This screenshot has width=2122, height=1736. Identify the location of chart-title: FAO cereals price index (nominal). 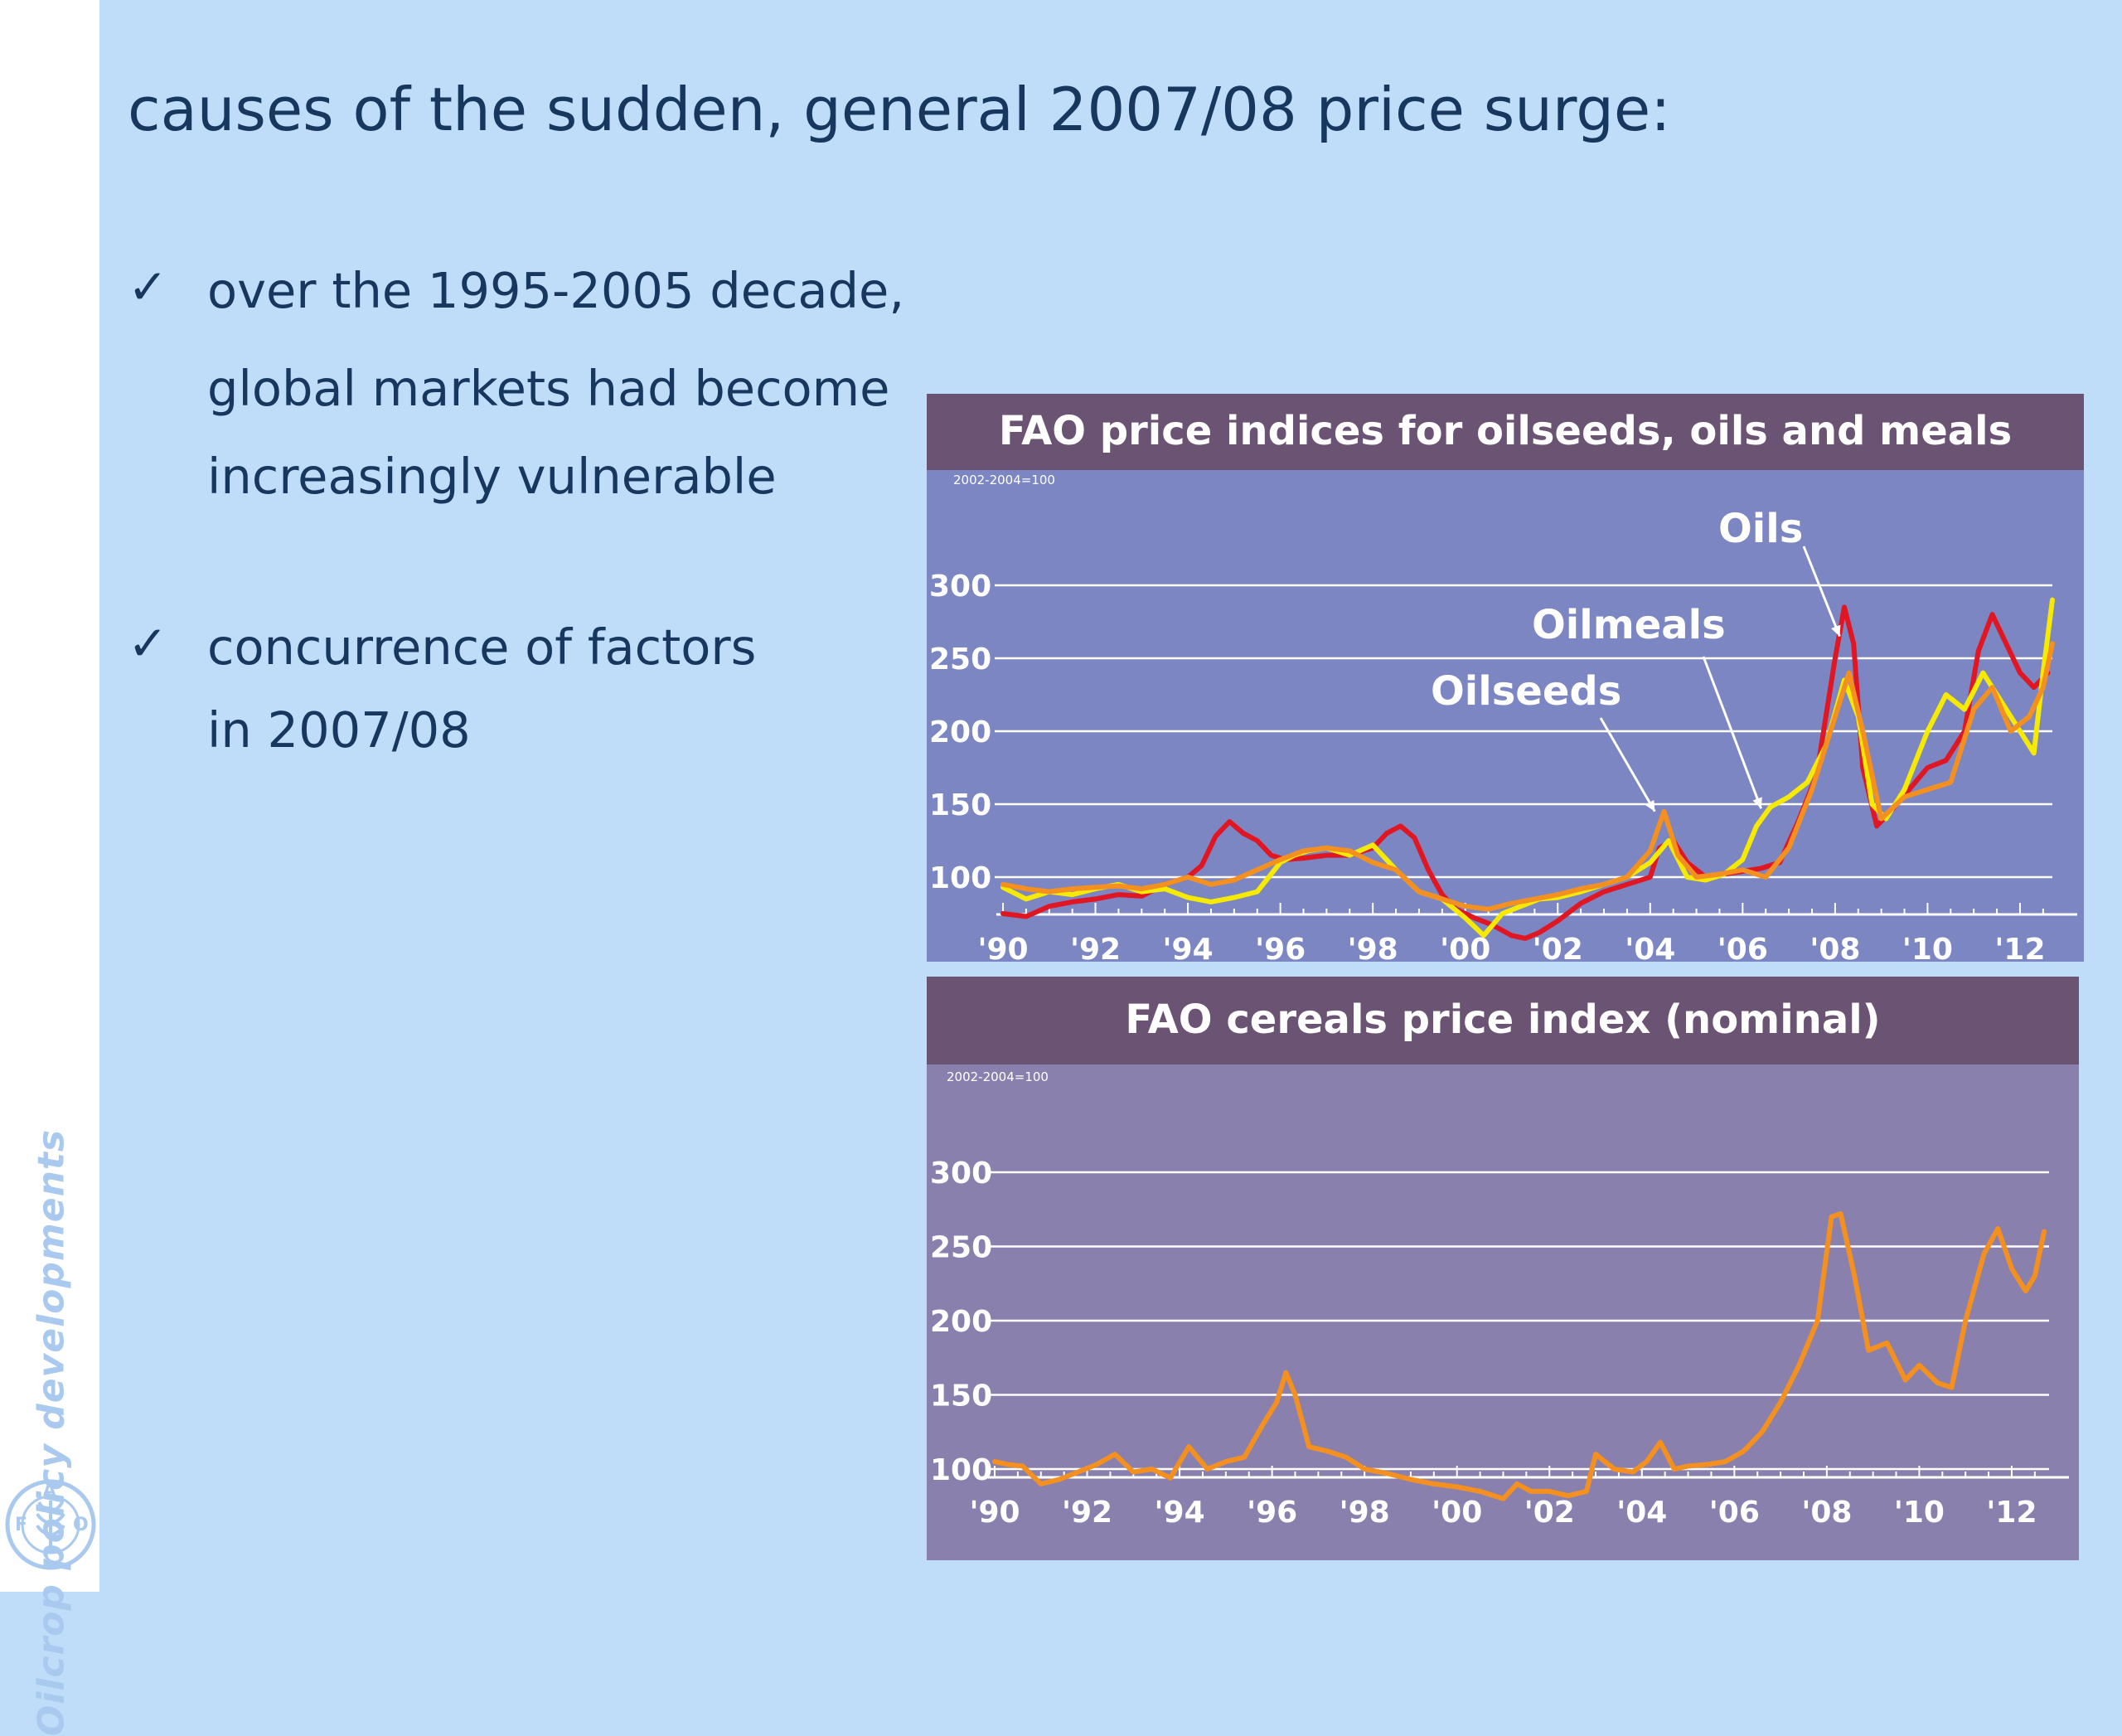
(1503, 1020).